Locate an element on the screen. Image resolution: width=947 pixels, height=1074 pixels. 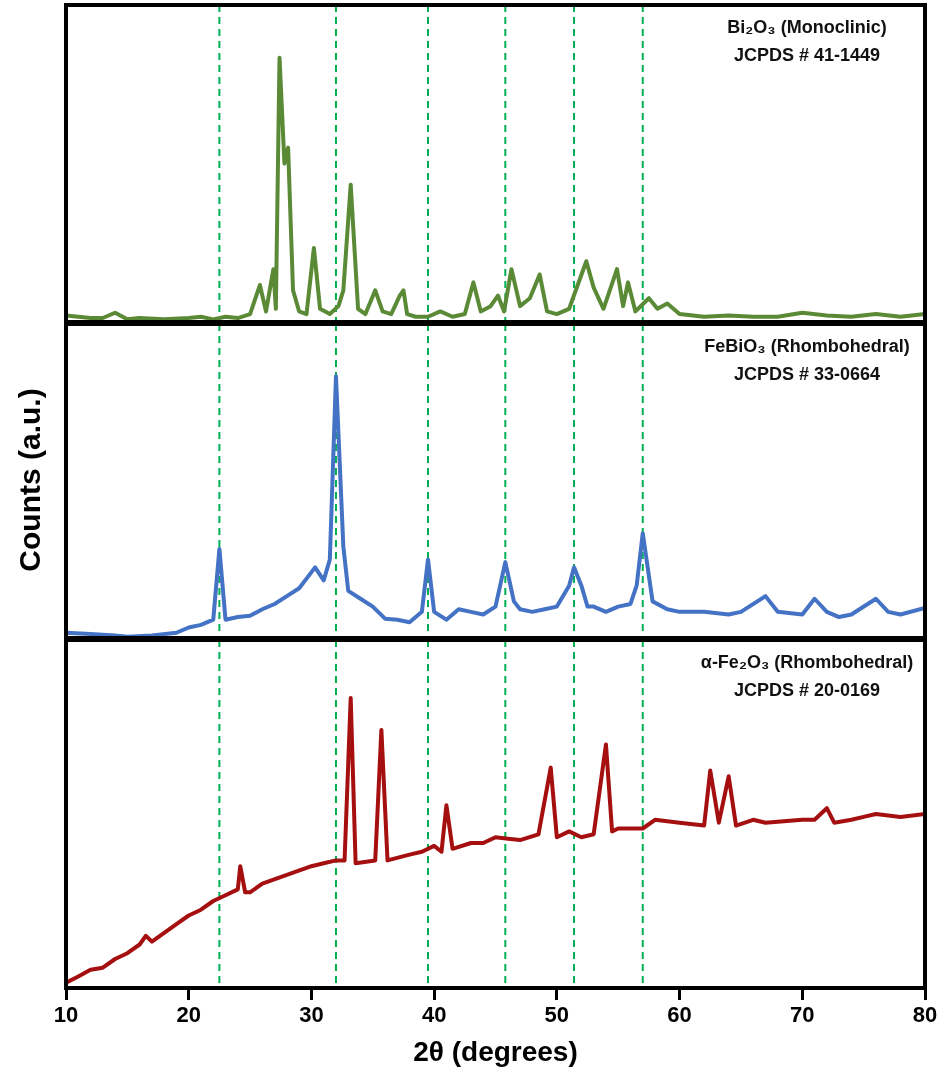
text: α-Fe₂O₃ (Rhombohedral) is located at coordinates (807, 661).